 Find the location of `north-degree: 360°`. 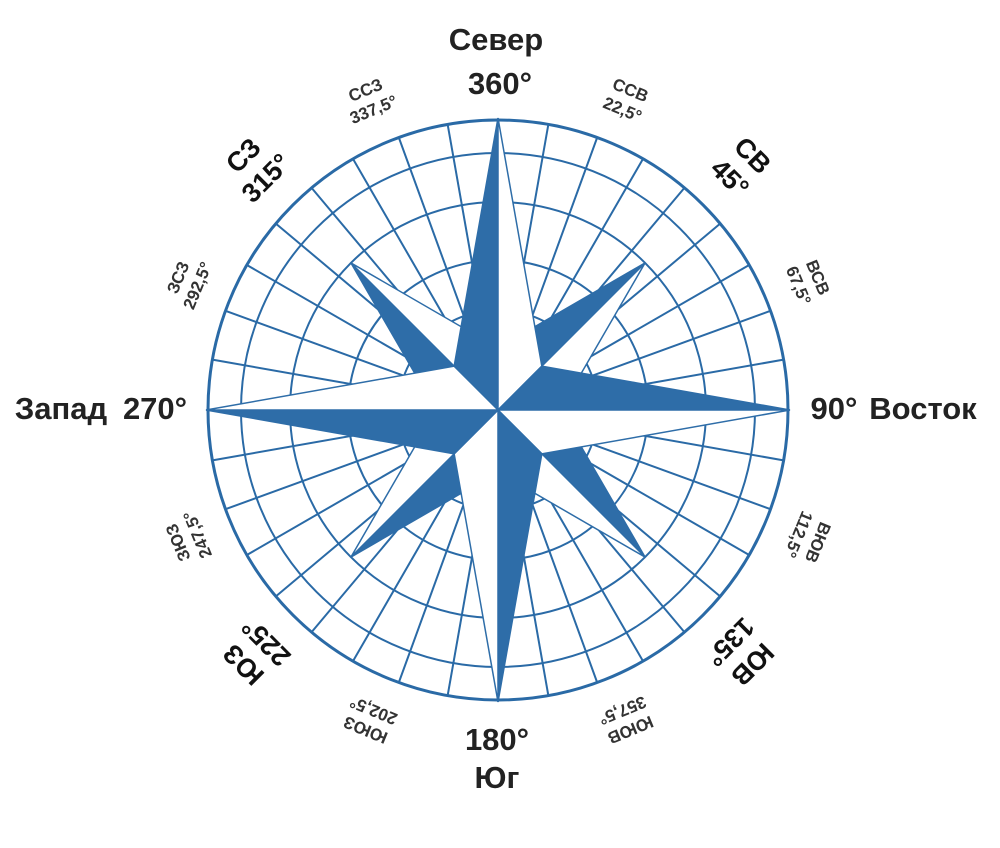

north-degree: 360° is located at coordinates (500, 83).